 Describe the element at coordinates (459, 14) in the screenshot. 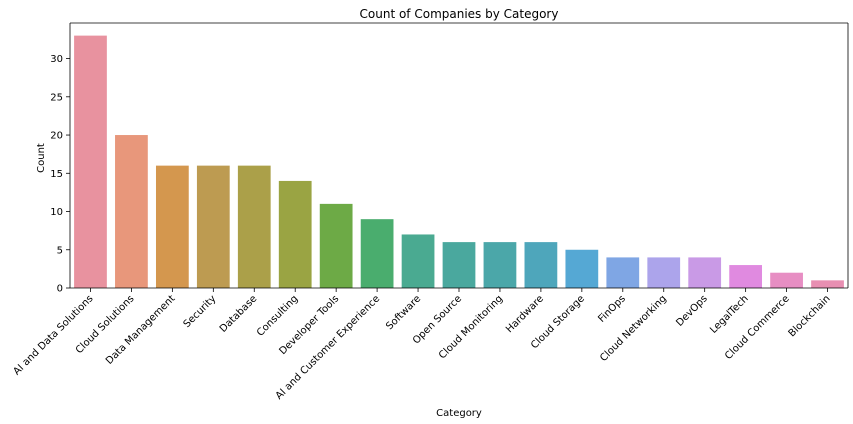

I see `chart-title: Count of Companies by Category` at that location.